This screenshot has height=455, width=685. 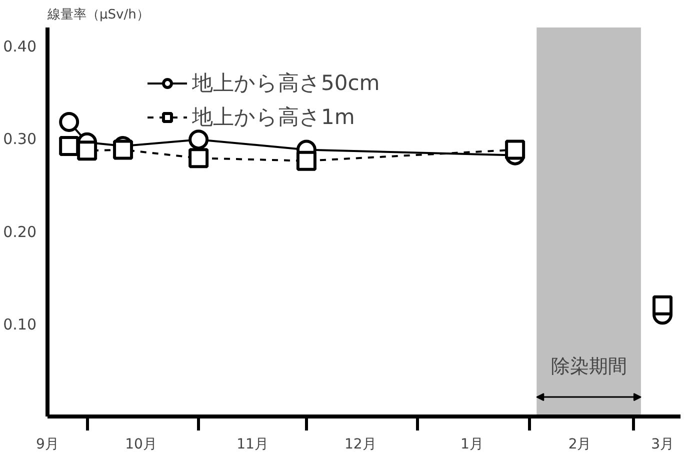 What do you see at coordinates (141, 444) in the screenshot?
I see `x-tick-label: 10月` at bounding box center [141, 444].